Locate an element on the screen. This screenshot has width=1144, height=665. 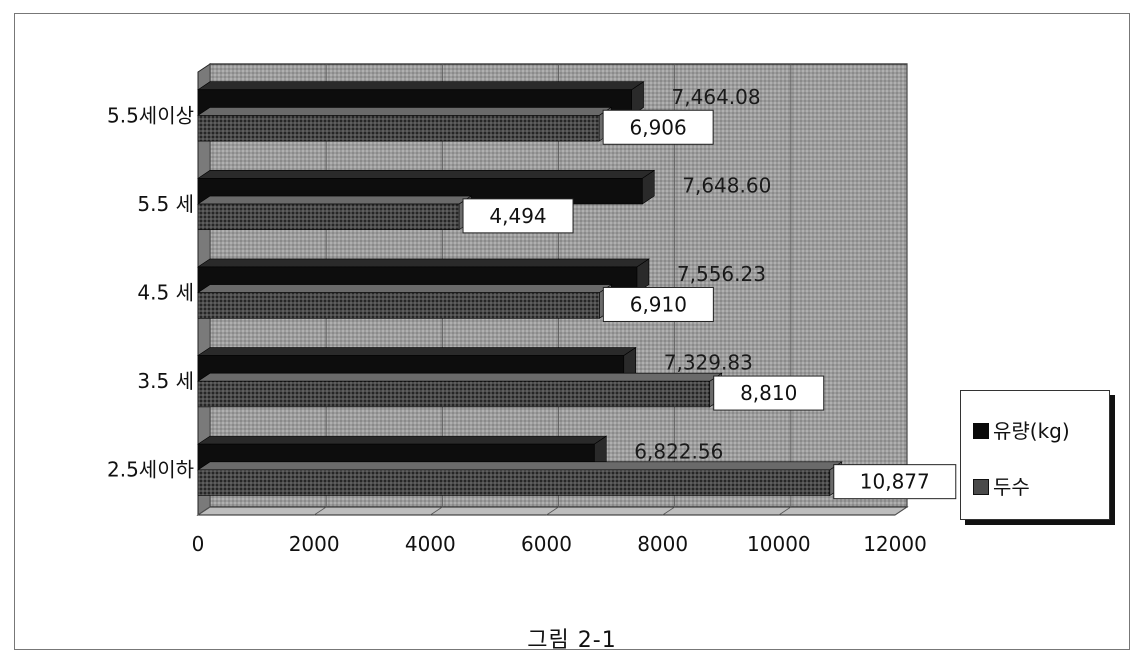
category-label-3: 3.5 세 is located at coordinates (165, 381).